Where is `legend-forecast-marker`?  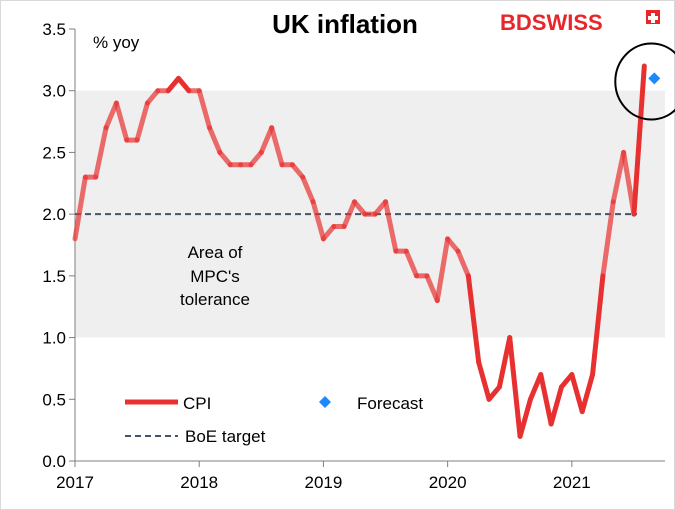 legend-forecast-marker is located at coordinates (325, 402).